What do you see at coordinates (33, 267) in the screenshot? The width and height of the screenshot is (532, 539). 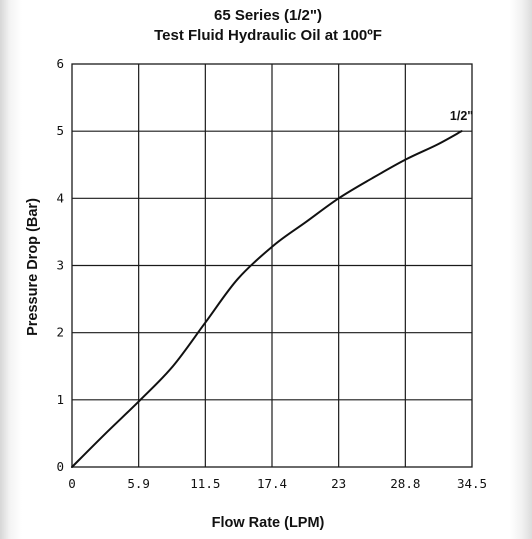 I see `y-axis-title: Pressure Drop (Bar)` at bounding box center [33, 267].